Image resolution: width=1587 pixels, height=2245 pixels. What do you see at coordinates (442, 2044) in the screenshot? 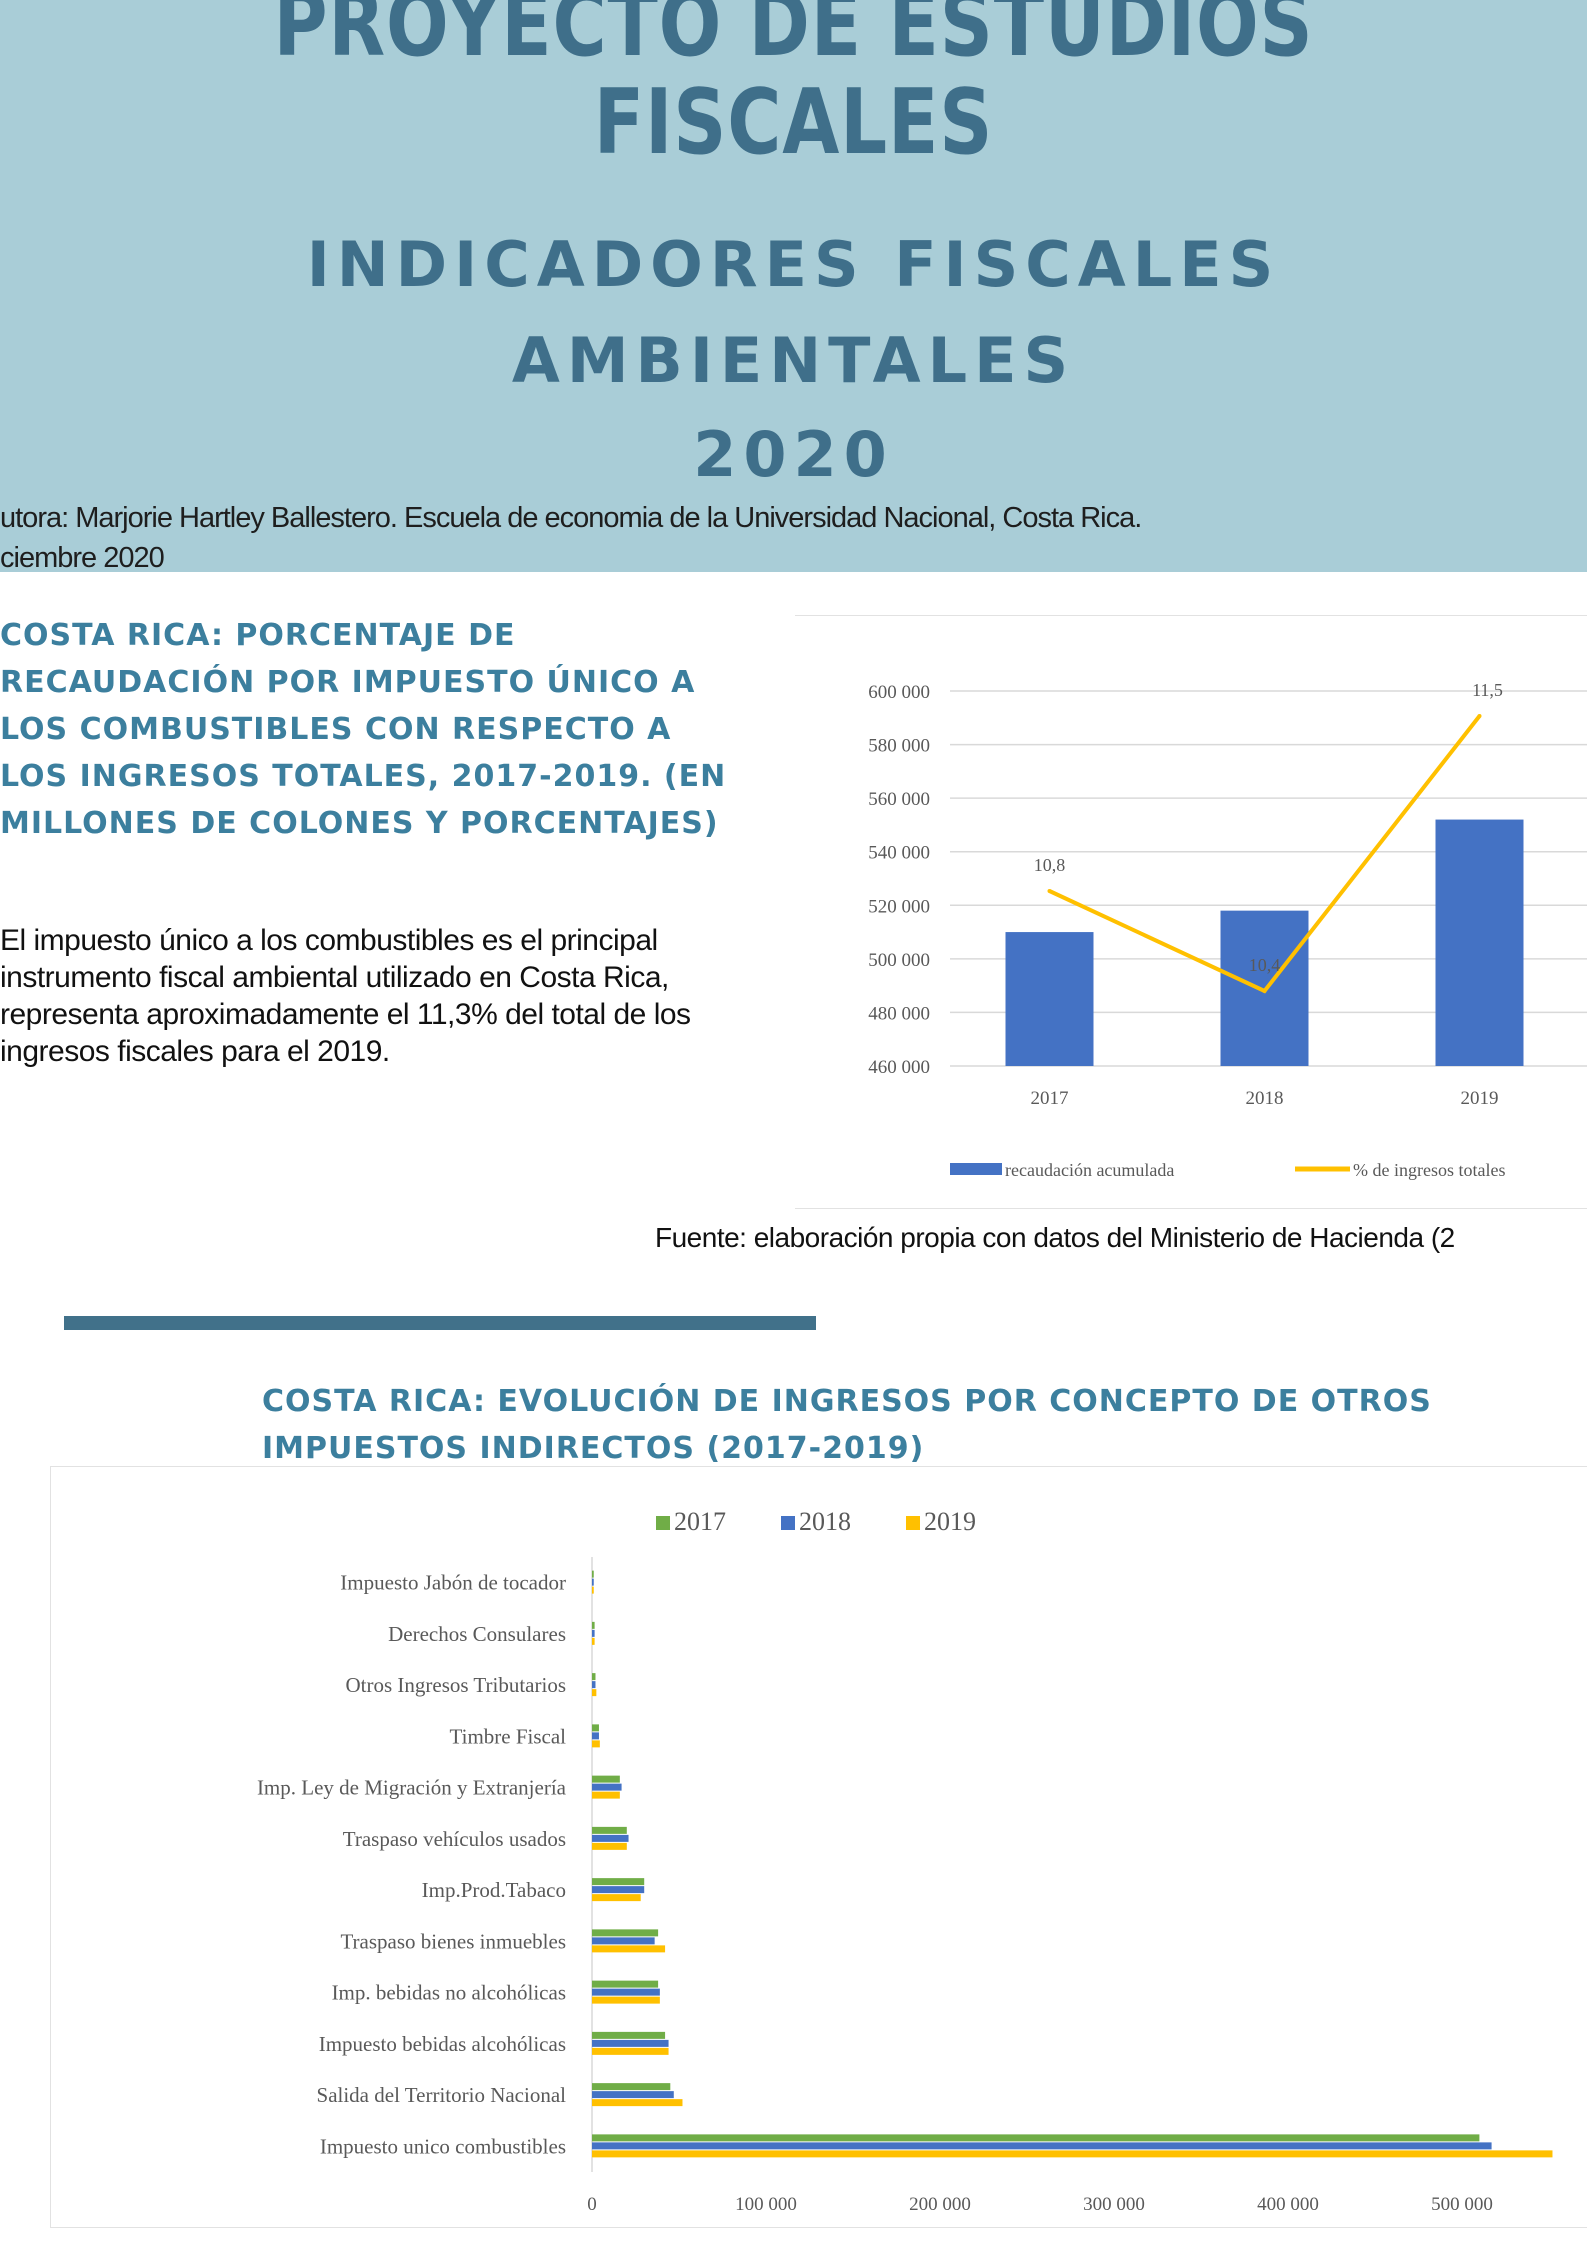
I see `category-label: Impuesto bebidas alcohólicas` at bounding box center [442, 2044].